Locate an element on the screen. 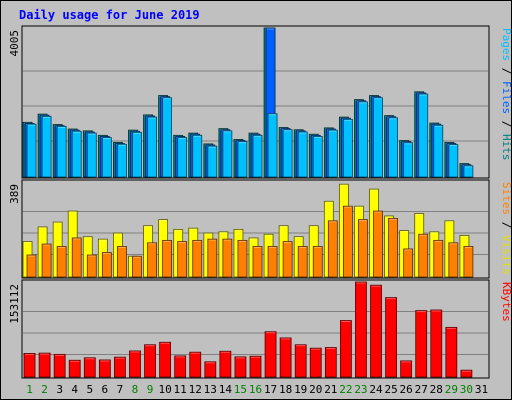  x-tick-label: 29 is located at coordinates (451, 389).